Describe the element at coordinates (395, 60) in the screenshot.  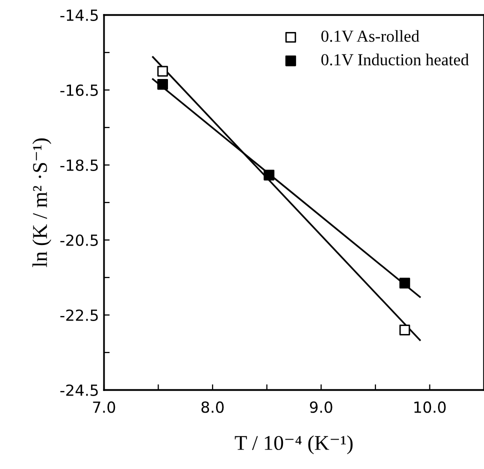
I see `legend-label: 0.1V Induction heated` at that location.